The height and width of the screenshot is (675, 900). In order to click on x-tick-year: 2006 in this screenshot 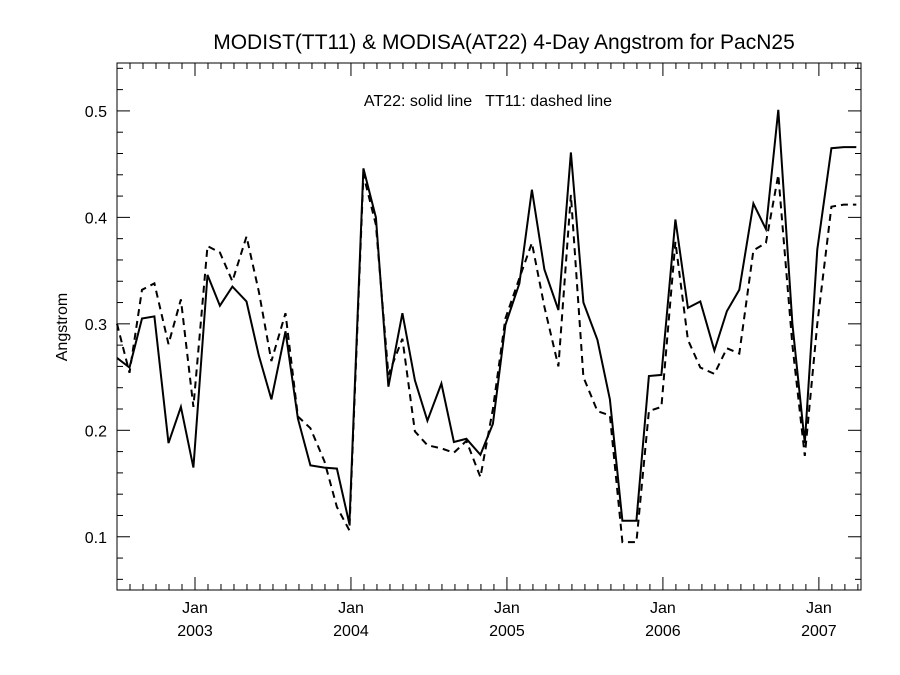, I will do `click(663, 631)`.